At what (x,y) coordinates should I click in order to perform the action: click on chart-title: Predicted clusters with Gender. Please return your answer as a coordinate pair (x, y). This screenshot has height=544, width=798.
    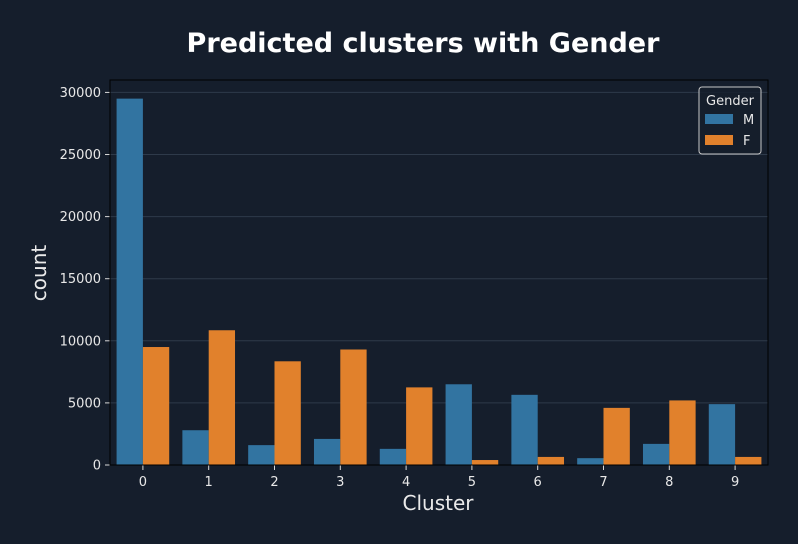
    Looking at the image, I should click on (424, 43).